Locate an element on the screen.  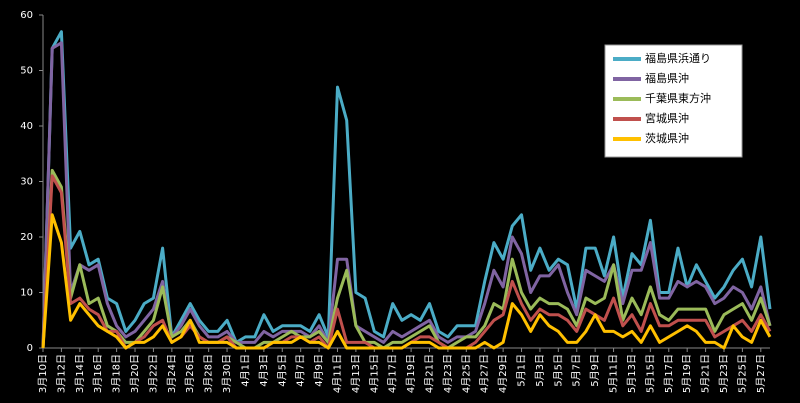
x-tick-label: 3月10日 is located at coordinates (43, 373).